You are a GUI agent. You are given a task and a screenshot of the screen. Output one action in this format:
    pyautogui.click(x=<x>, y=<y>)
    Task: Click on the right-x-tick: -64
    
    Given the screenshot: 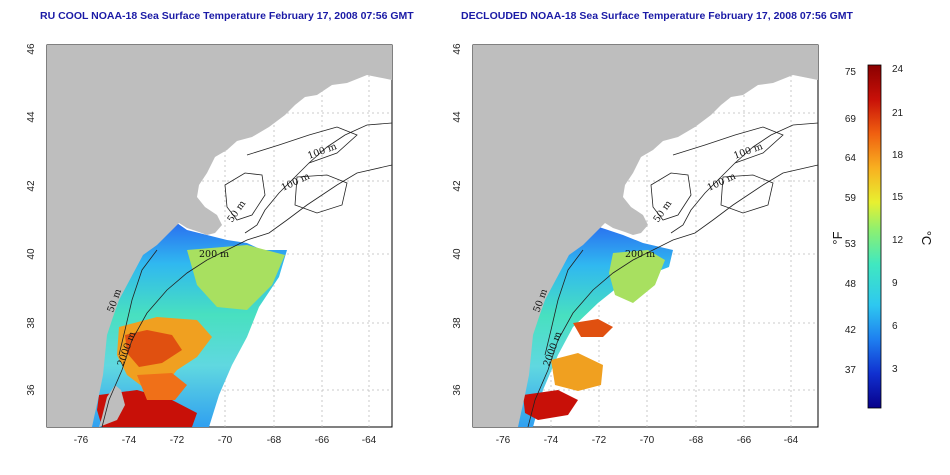 What is the action you would take?
    pyautogui.click(x=791, y=440)
    